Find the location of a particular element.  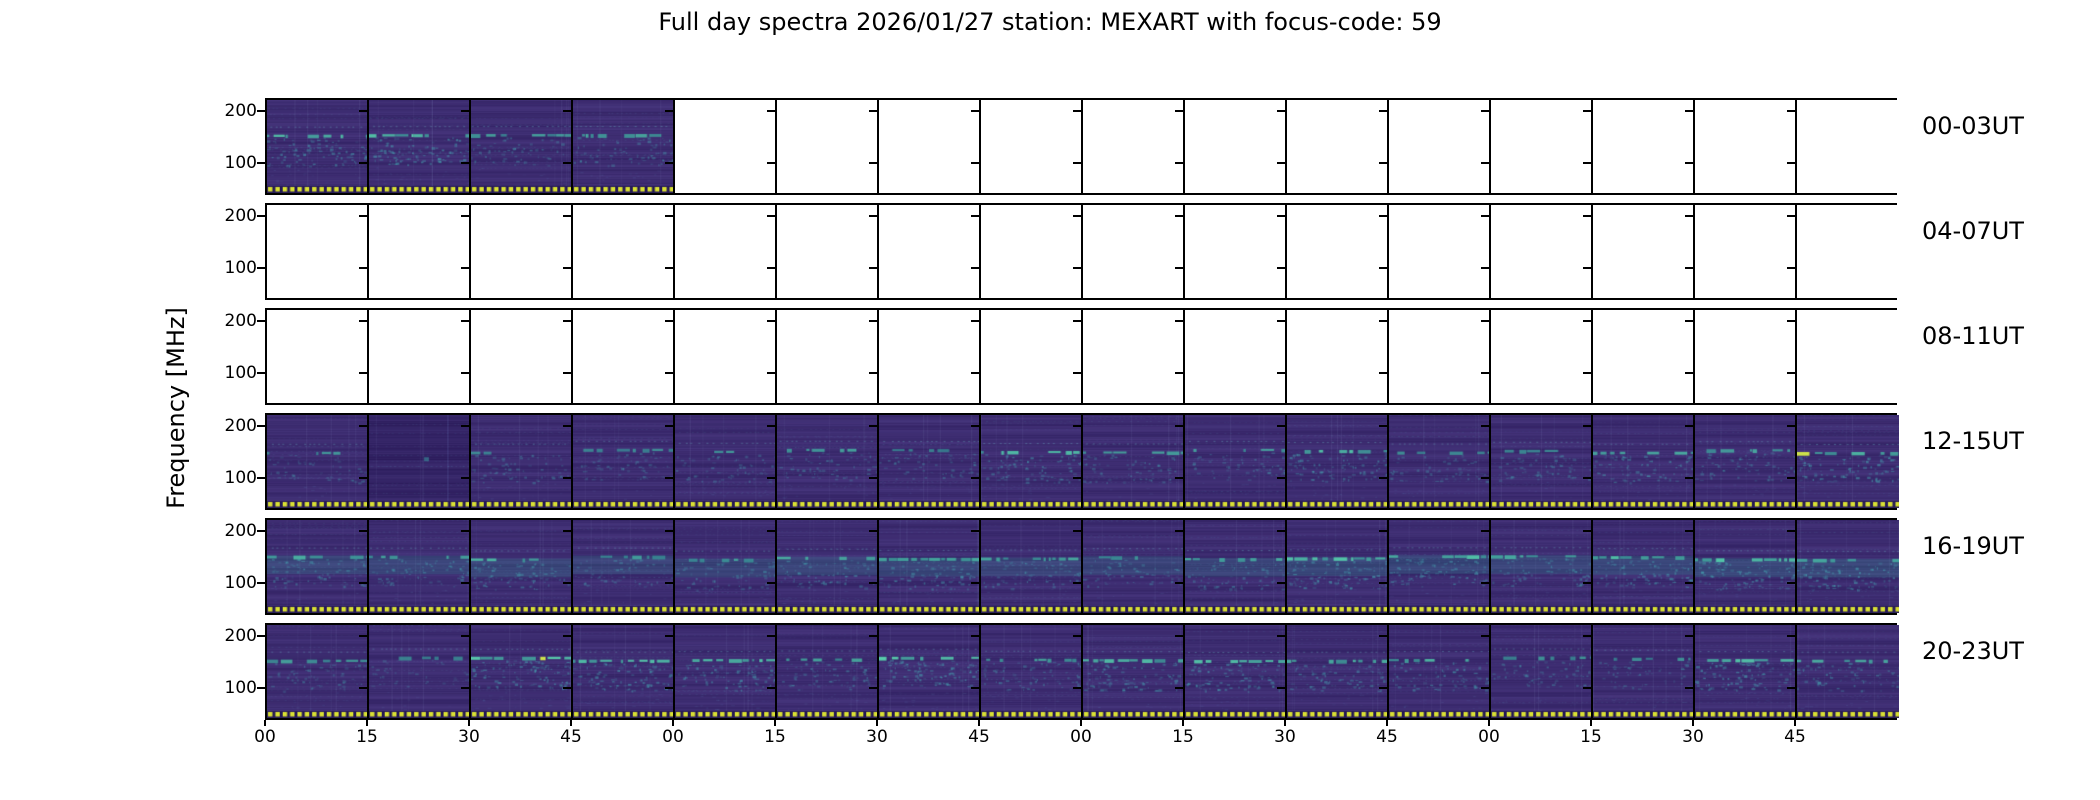

row-label: 16-19UT is located at coordinates (1973, 546).